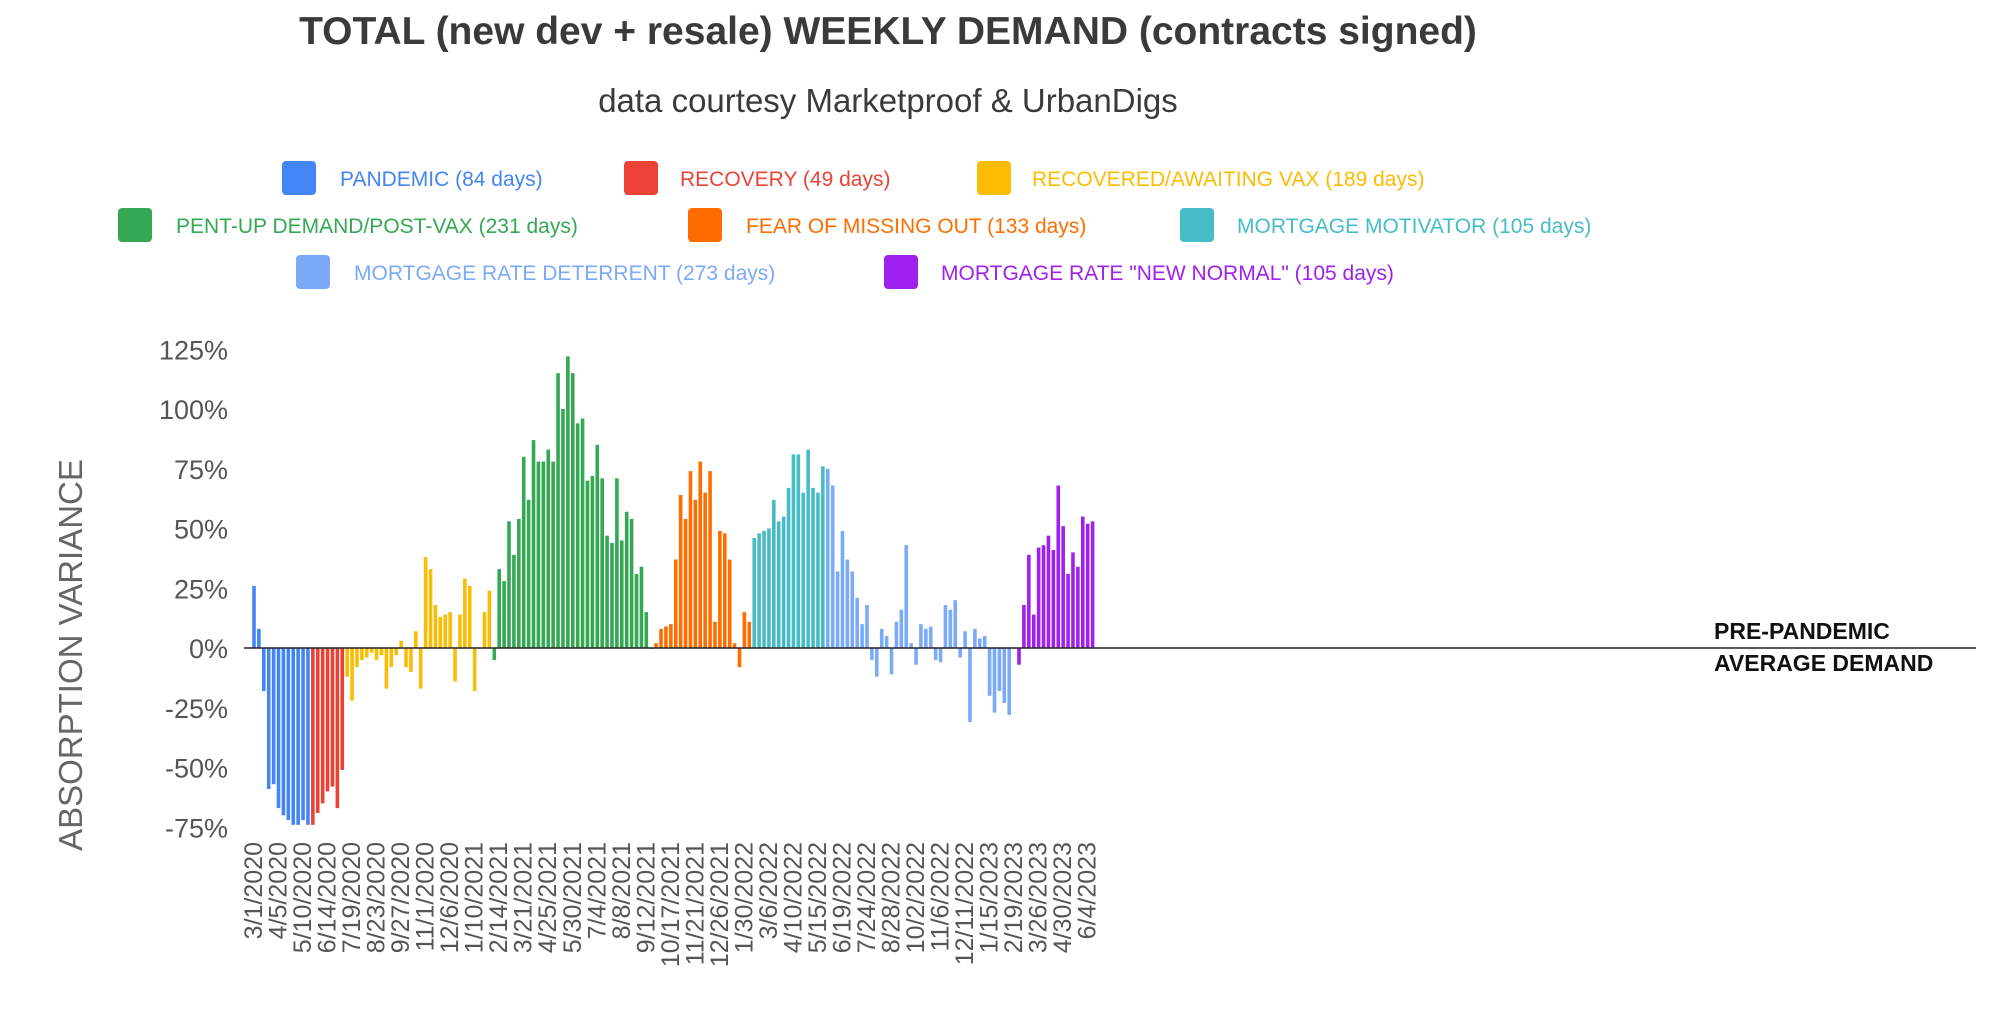 Image resolution: width=1999 pixels, height=1016 pixels. What do you see at coordinates (499, 897) in the screenshot?
I see `x-tick-label: 2/14/2021` at bounding box center [499, 897].